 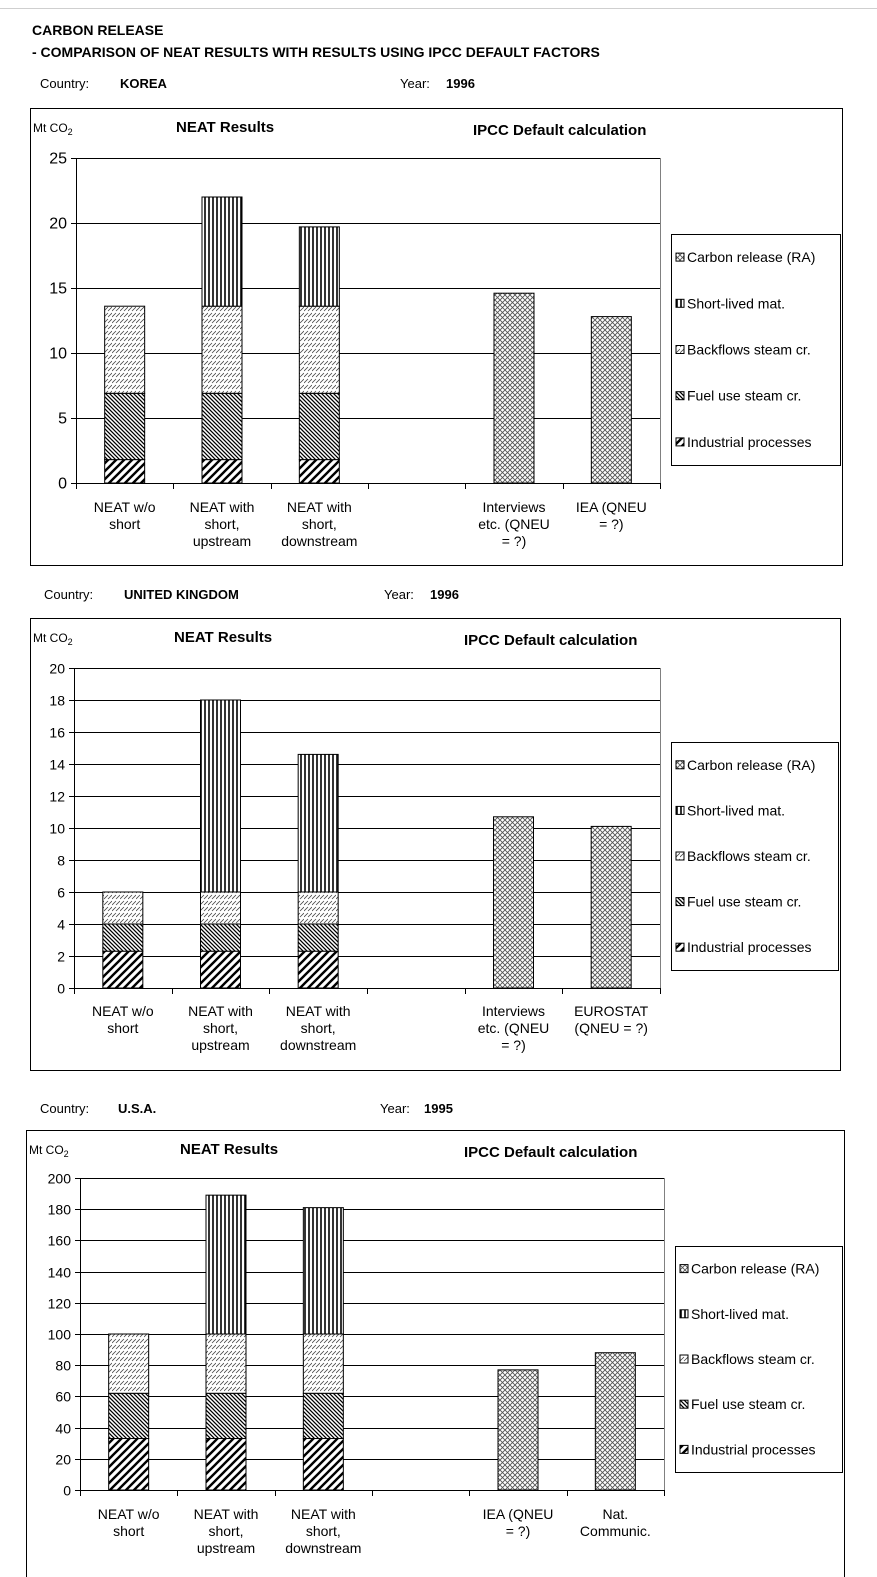 What do you see at coordinates (368, 321) in the screenshot?
I see `plot-area` at bounding box center [368, 321].